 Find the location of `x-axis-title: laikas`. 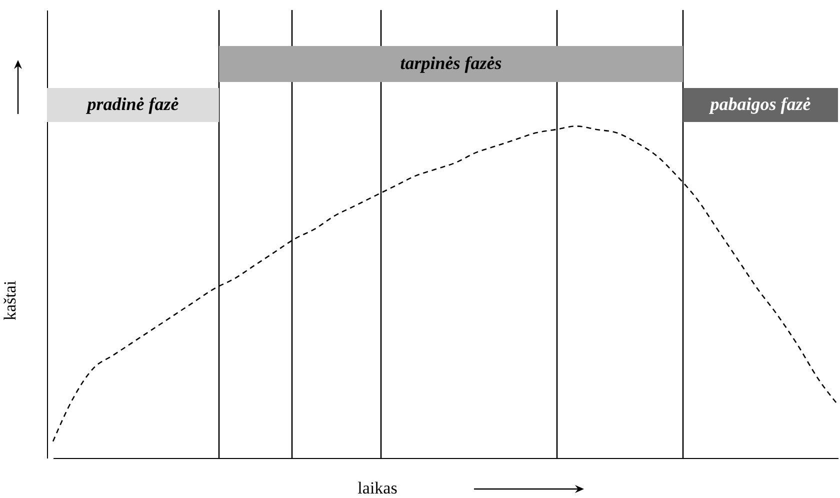

x-axis-title: laikas is located at coordinates (378, 488).